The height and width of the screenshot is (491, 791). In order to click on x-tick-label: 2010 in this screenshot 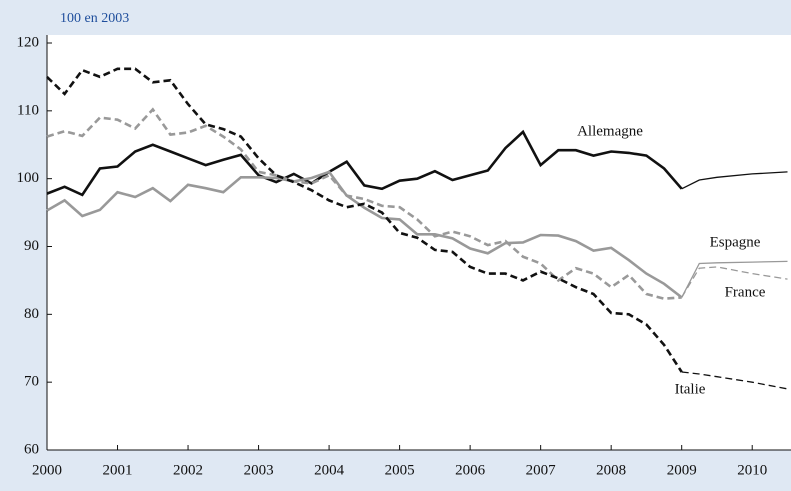, I will do `click(752, 470)`.